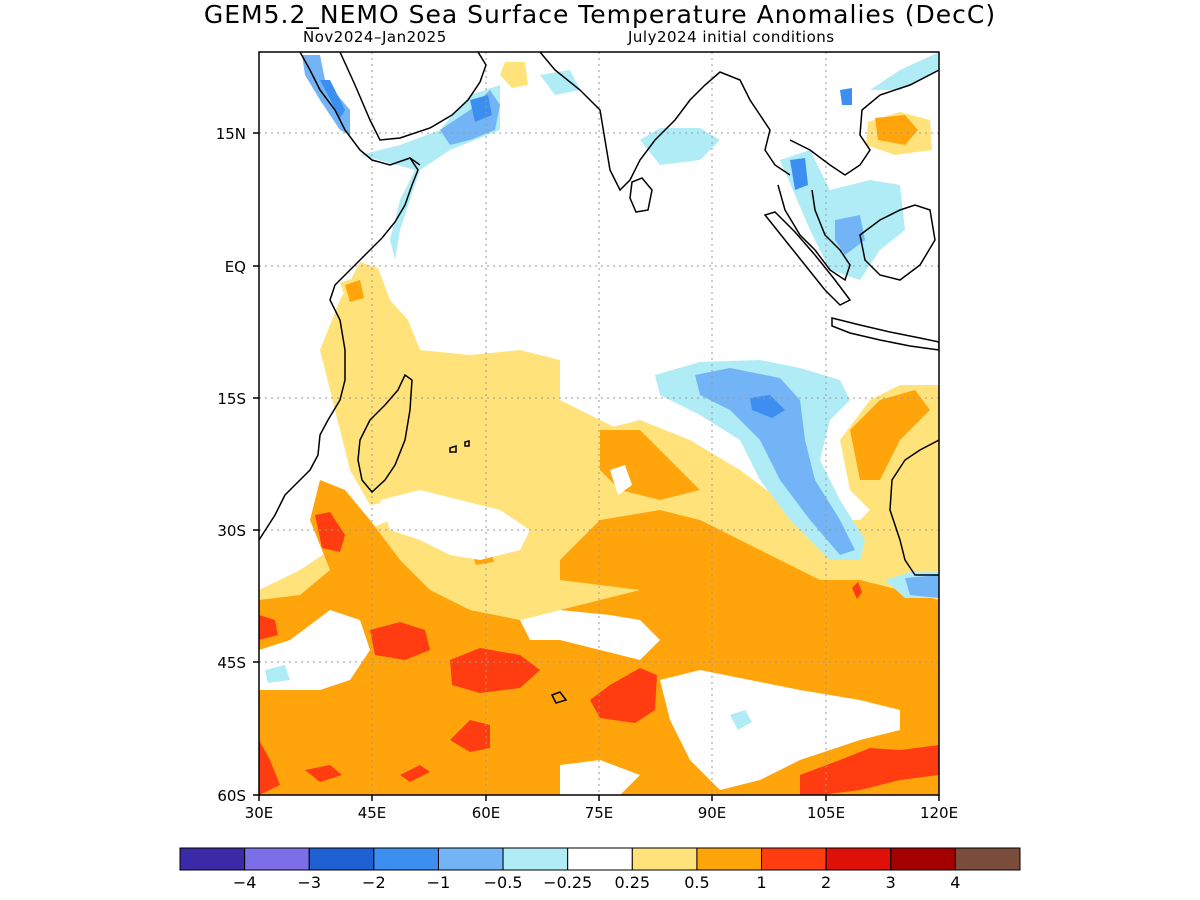  I want to click on coastline-borneo, so click(897, 242).